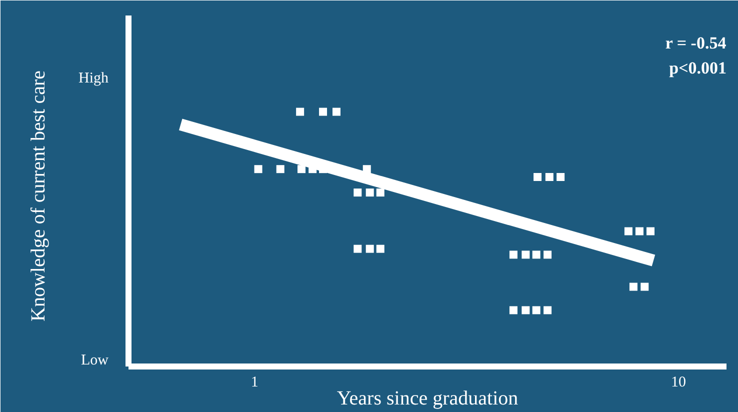  Describe the element at coordinates (698, 68) in the screenshot. I see `text: p<0.001` at that location.